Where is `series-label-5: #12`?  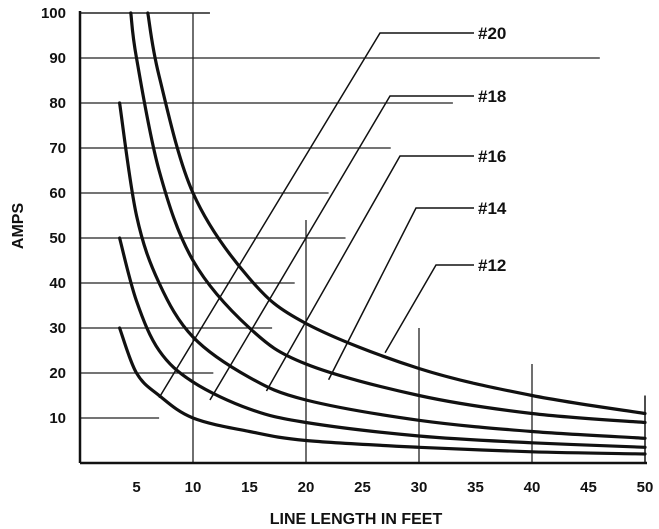 series-label-5: #12 is located at coordinates (492, 265).